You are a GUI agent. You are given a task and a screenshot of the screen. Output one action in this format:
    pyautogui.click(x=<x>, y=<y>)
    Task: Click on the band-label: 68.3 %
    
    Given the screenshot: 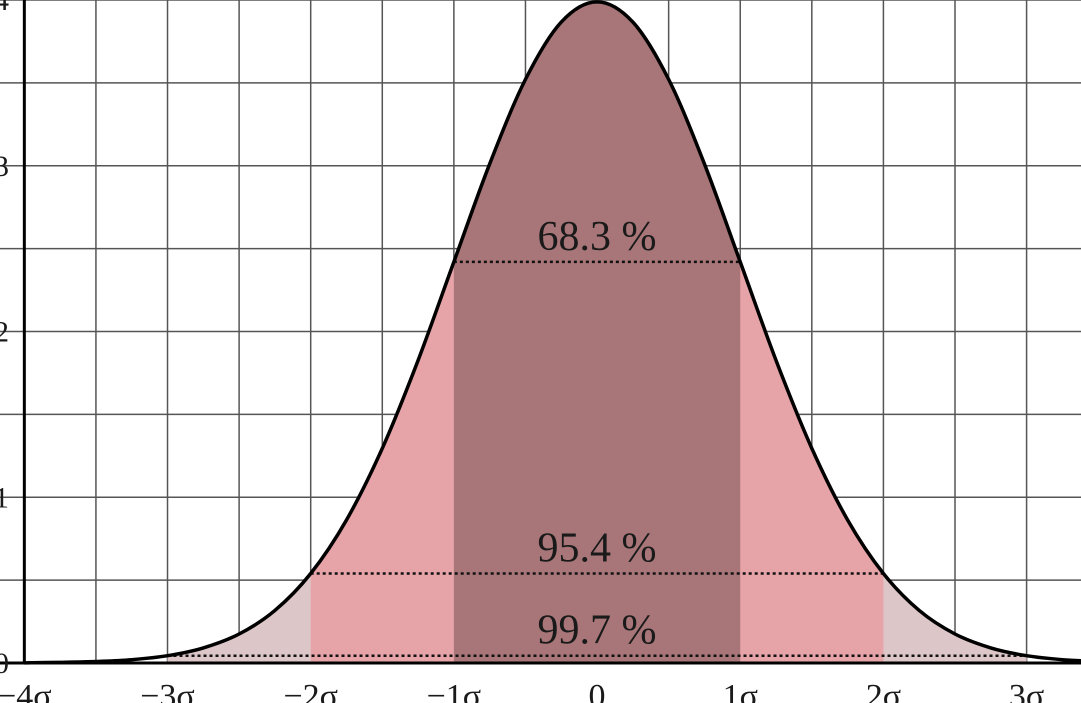 What is the action you would take?
    pyautogui.click(x=597, y=237)
    